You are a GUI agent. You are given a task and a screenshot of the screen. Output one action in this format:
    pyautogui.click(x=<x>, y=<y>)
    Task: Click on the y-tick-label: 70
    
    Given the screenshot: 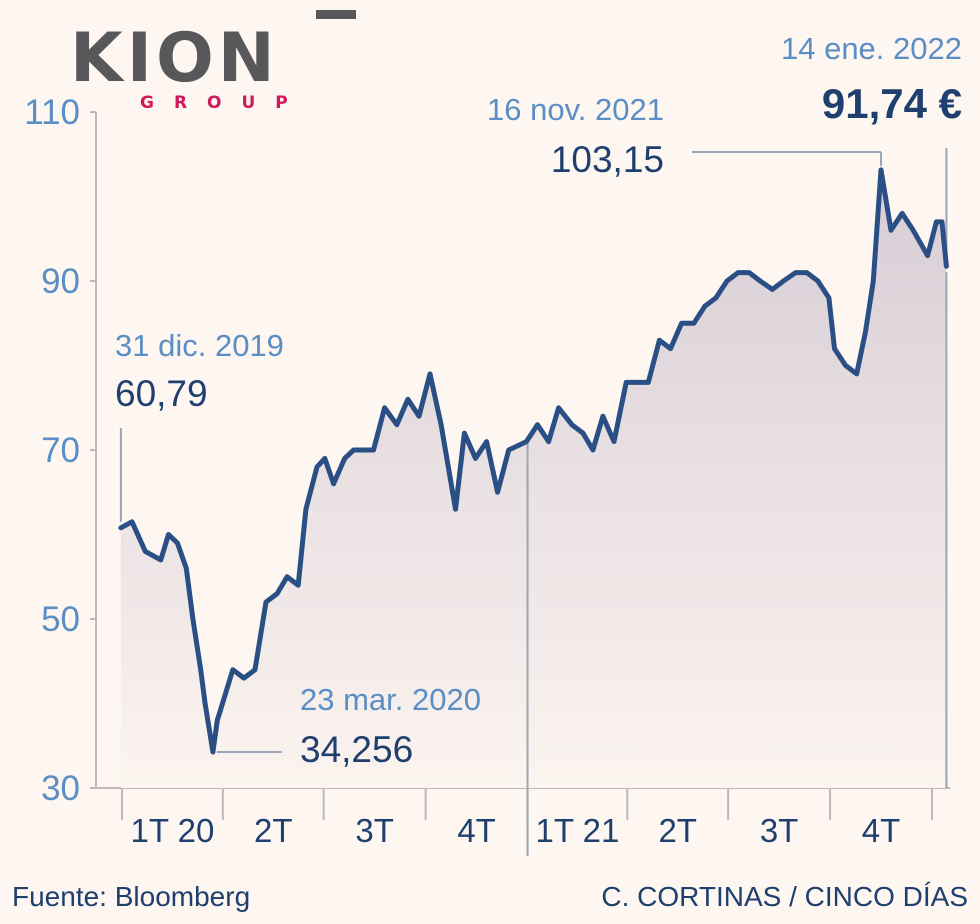 What is the action you would take?
    pyautogui.click(x=60, y=450)
    